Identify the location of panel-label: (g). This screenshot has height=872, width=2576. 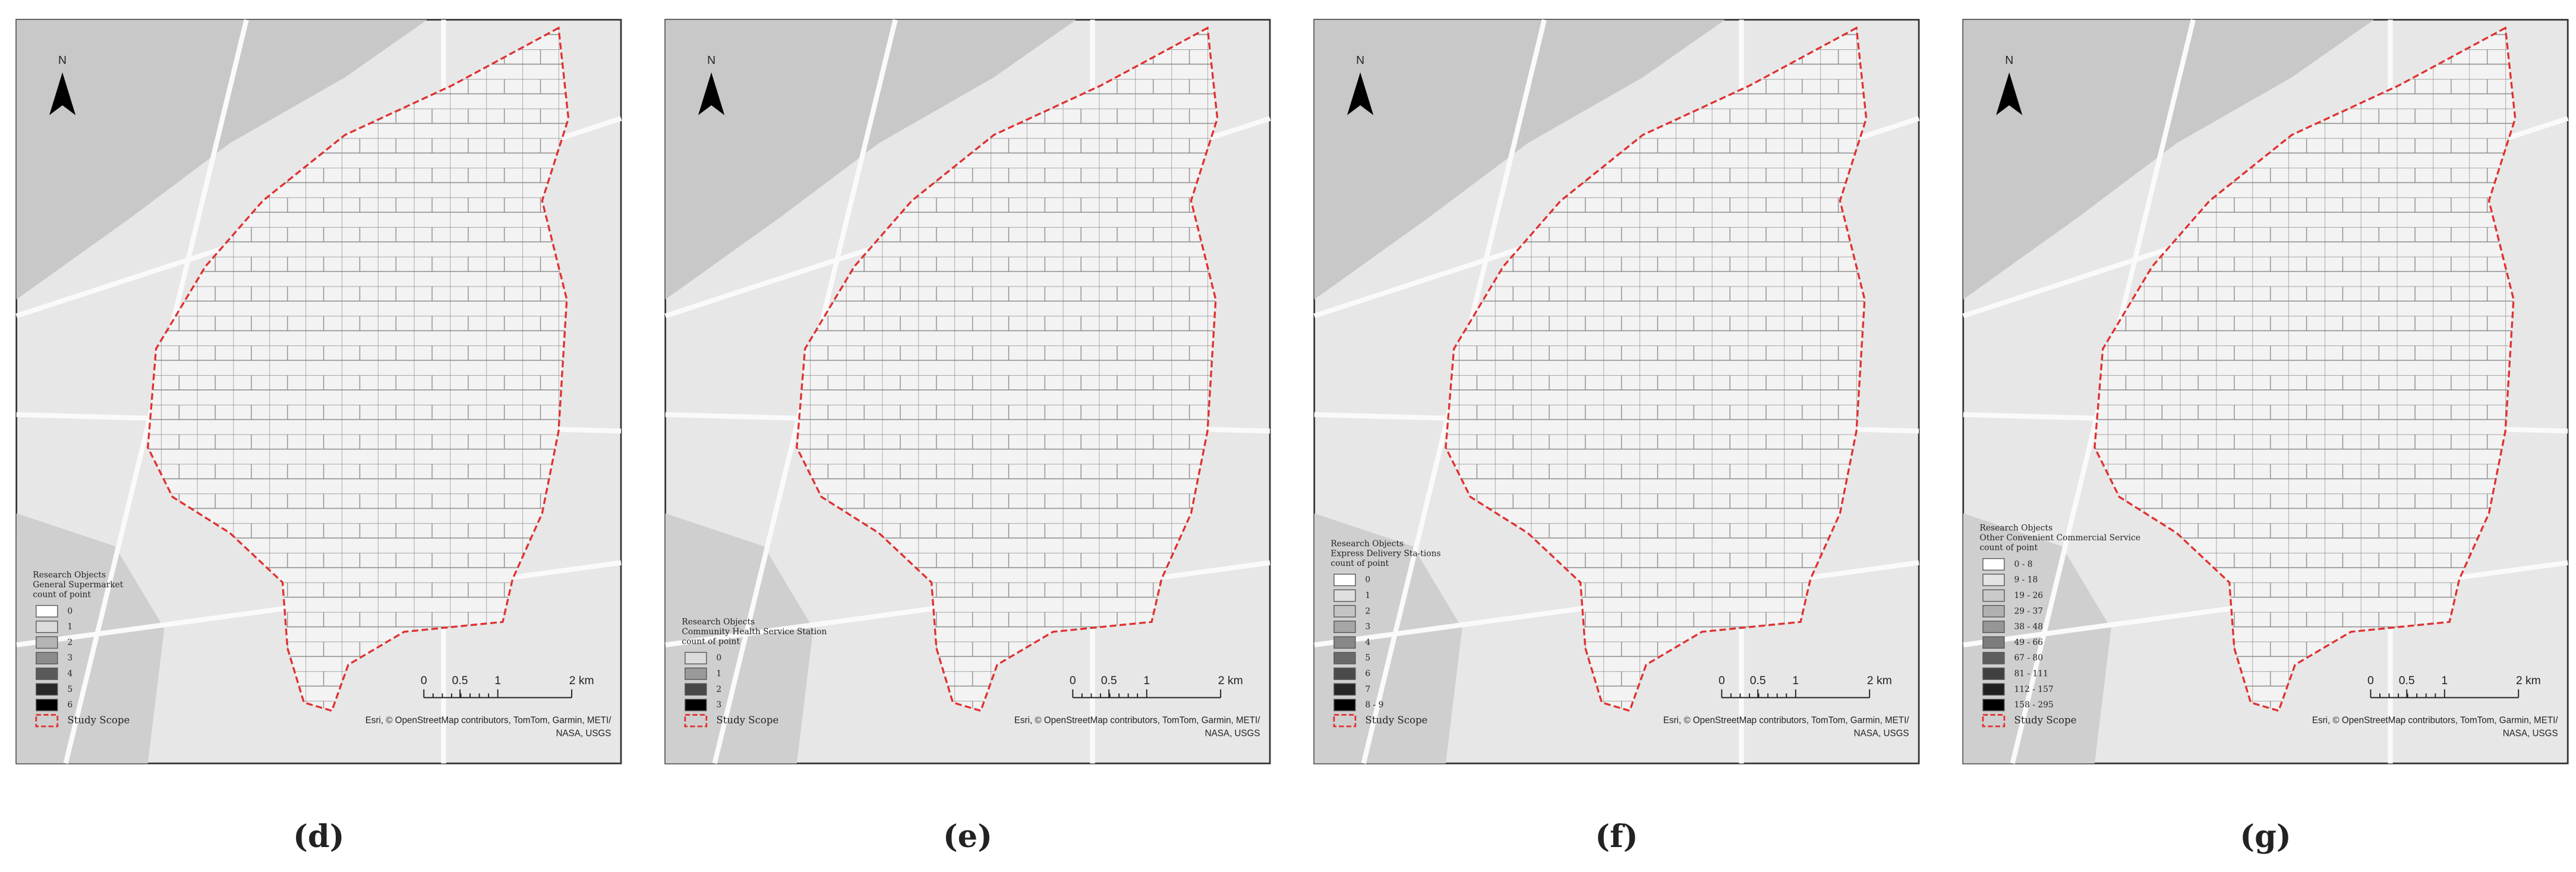
(2266, 837).